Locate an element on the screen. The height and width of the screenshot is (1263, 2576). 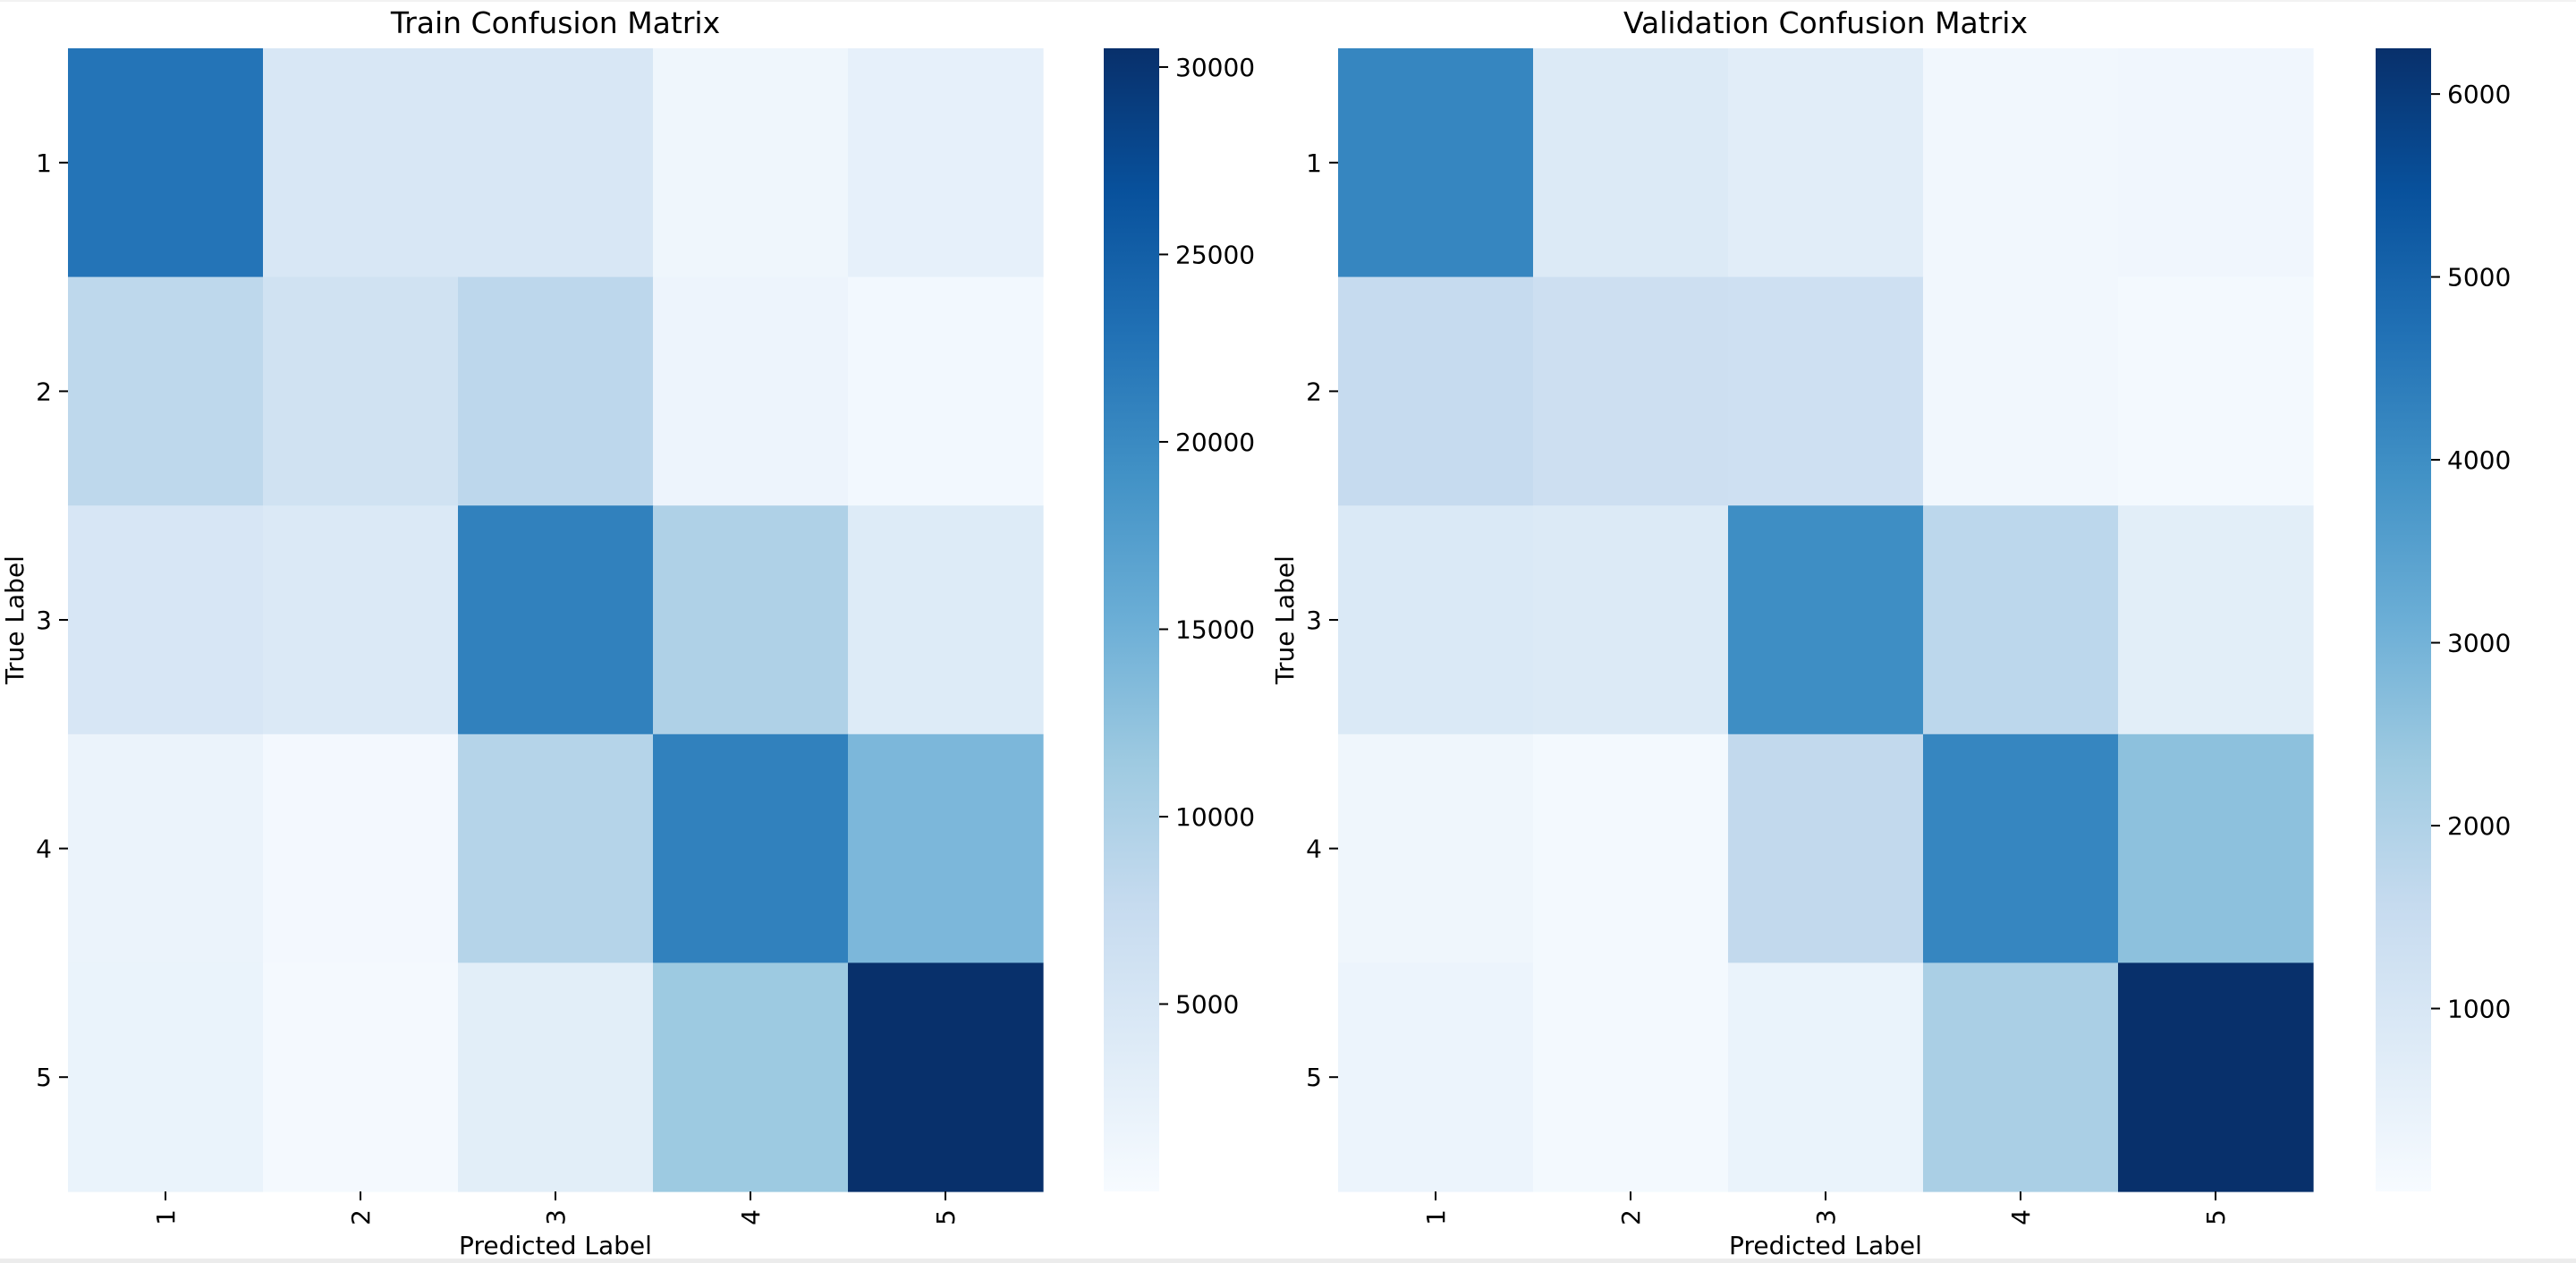
train-colorbar-tick-label-25000: 25000 is located at coordinates (1215, 255).